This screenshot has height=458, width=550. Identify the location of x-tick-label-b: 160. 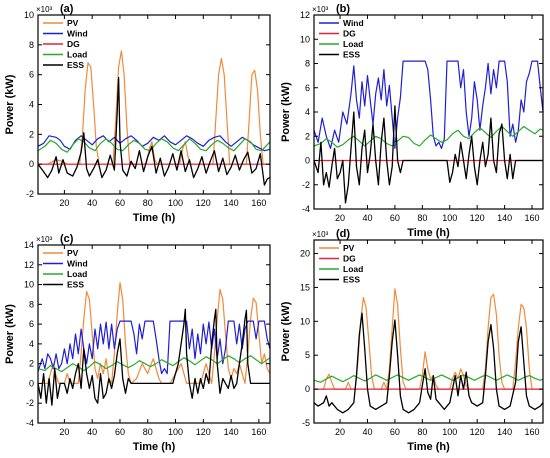
(532, 218).